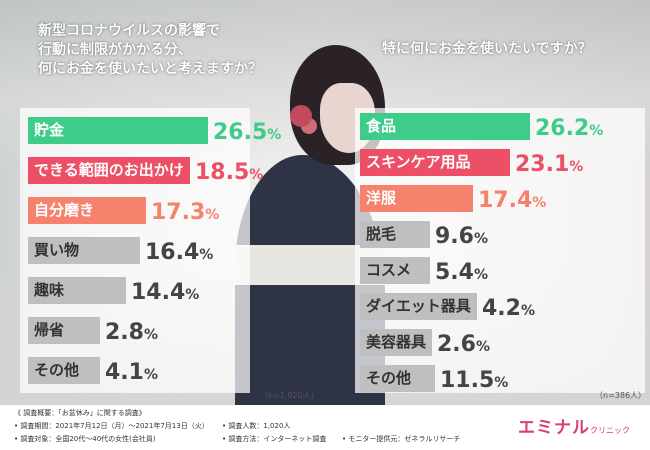 This screenshot has height=450, width=650. Describe the element at coordinates (85, 439) in the screenshot. I see `survey-target: • 調査対象：全国20代～40代の女性(会社員)` at that location.